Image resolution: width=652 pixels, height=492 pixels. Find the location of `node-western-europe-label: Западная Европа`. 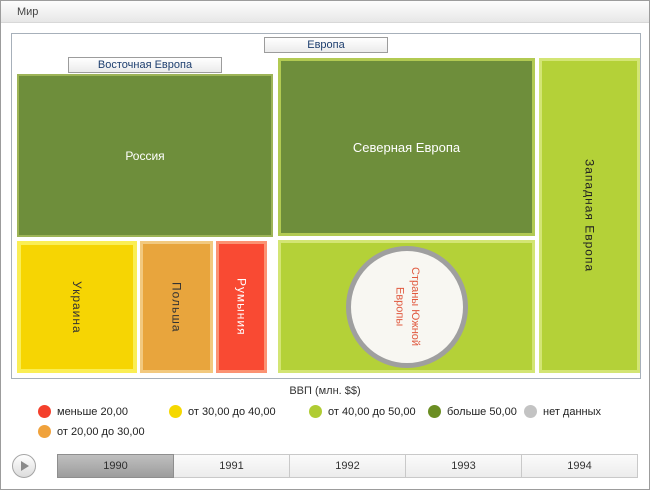

node-western-europe-label: Западная Европа is located at coordinates (589, 215).